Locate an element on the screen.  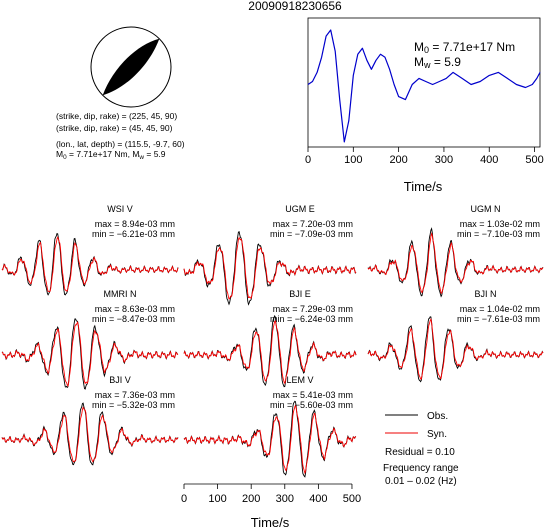
time-axis-tick-label: 0 is located at coordinates (184, 499).